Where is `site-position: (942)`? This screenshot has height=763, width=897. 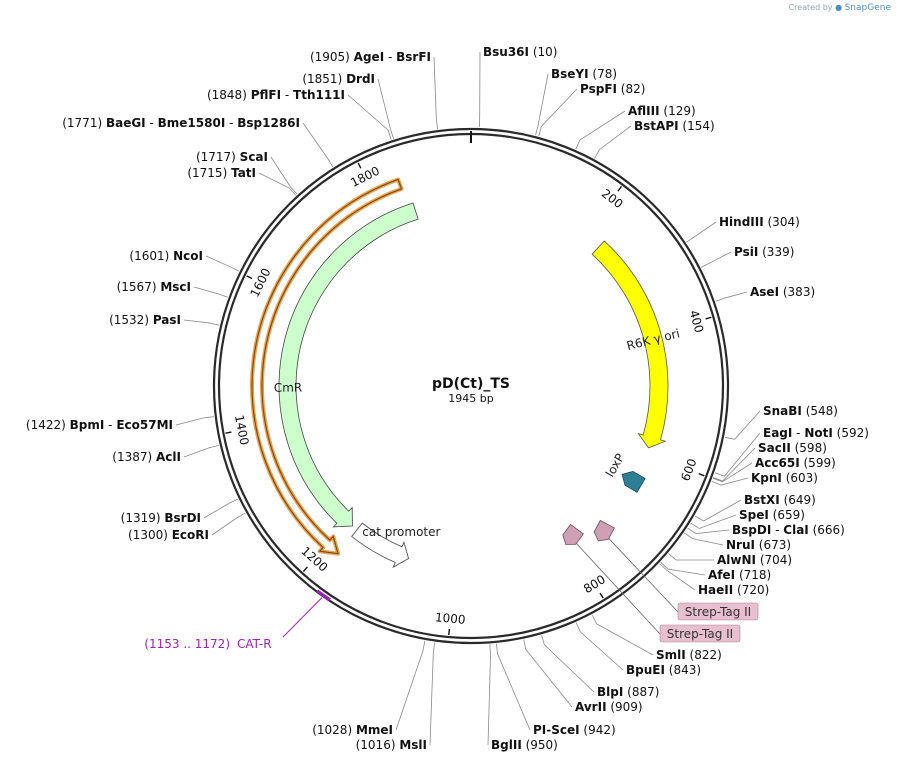 site-position: (942) is located at coordinates (598, 730).